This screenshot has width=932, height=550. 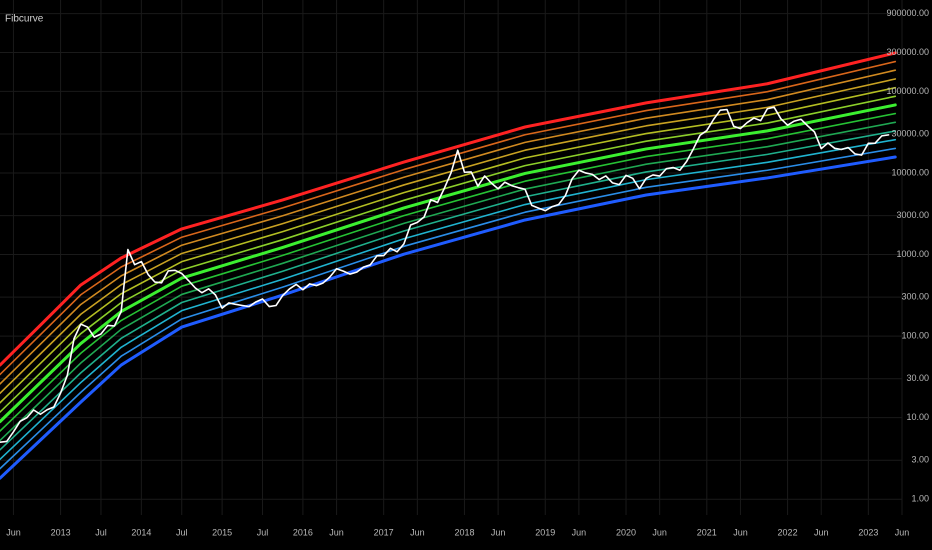 I want to click on y-tick-label: 300000.00, so click(x=907, y=52).